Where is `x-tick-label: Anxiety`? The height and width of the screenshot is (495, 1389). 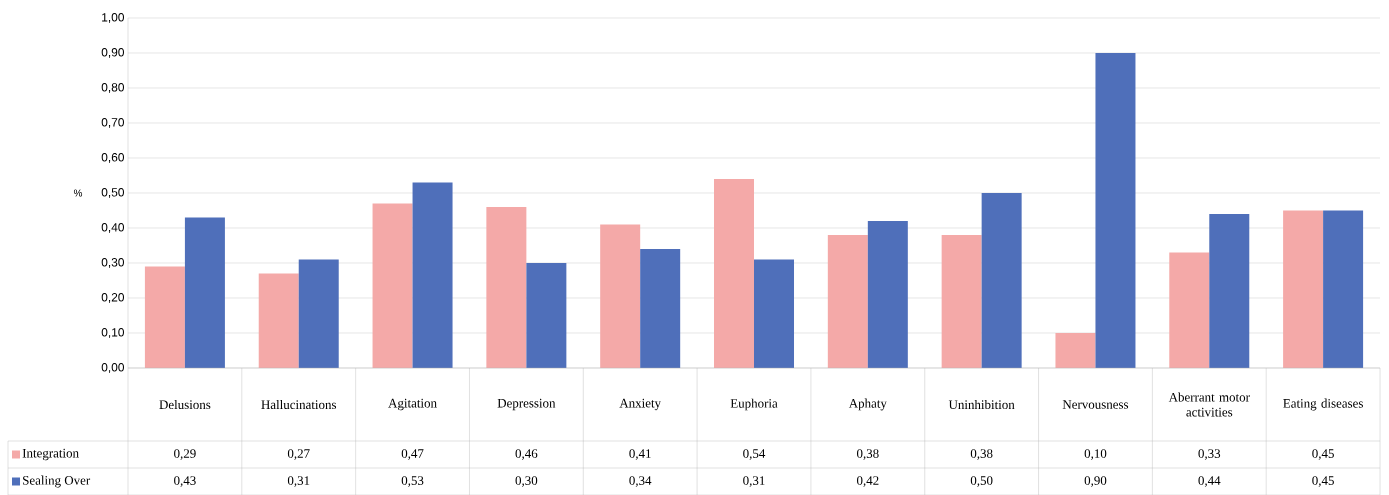 x-tick-label: Anxiety is located at coordinates (640, 404).